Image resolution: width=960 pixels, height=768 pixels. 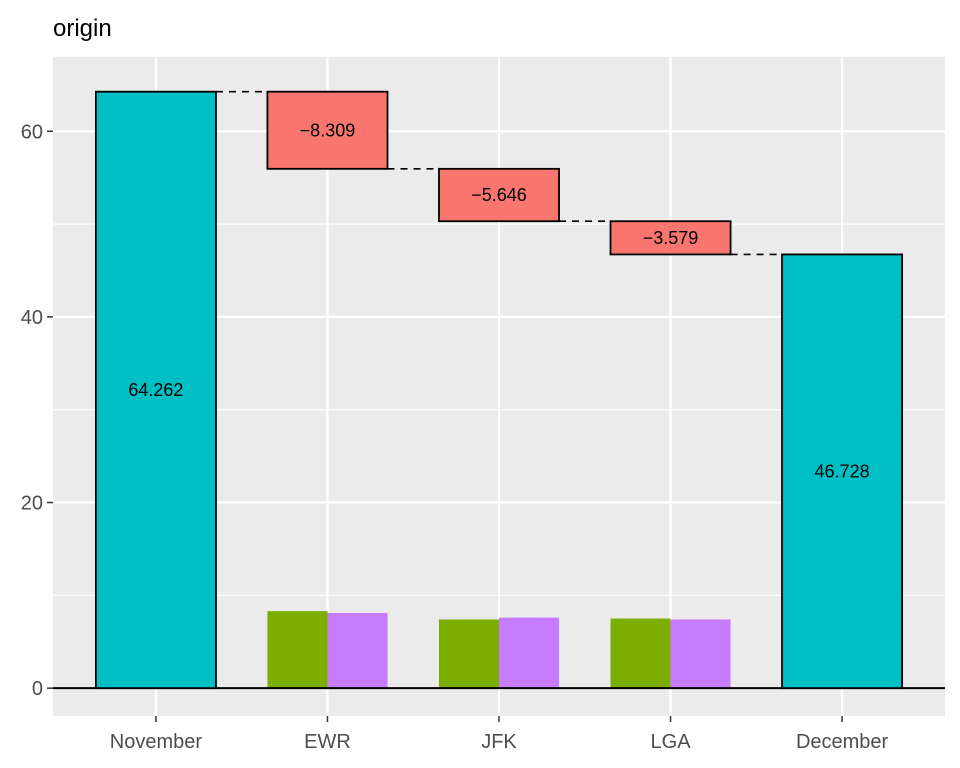 I want to click on y-tick-label: 0, so click(x=37, y=689).